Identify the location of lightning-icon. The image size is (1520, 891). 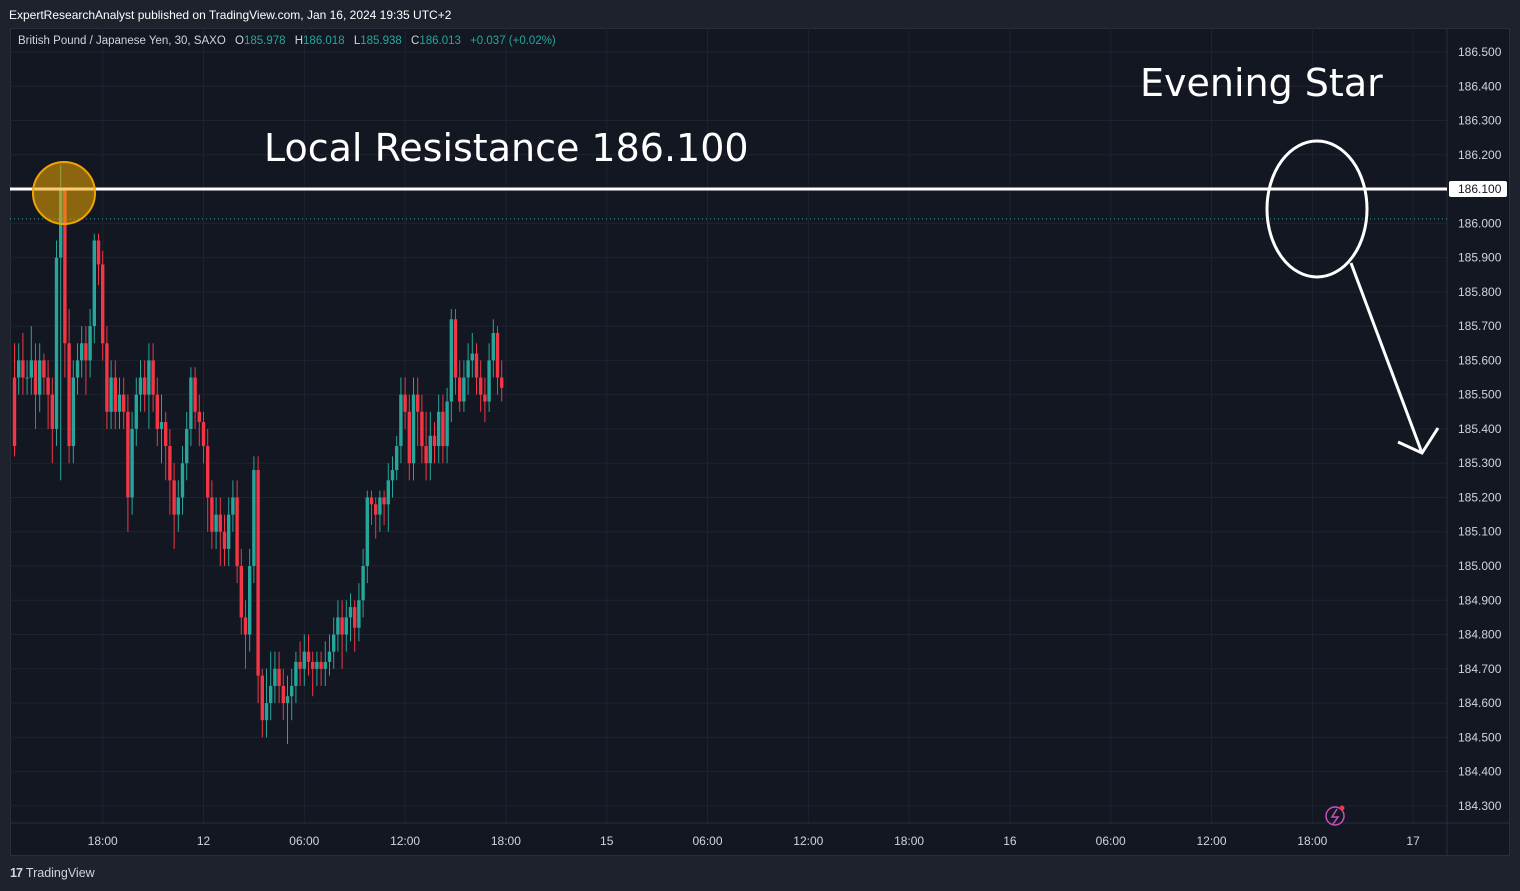
(1335, 816).